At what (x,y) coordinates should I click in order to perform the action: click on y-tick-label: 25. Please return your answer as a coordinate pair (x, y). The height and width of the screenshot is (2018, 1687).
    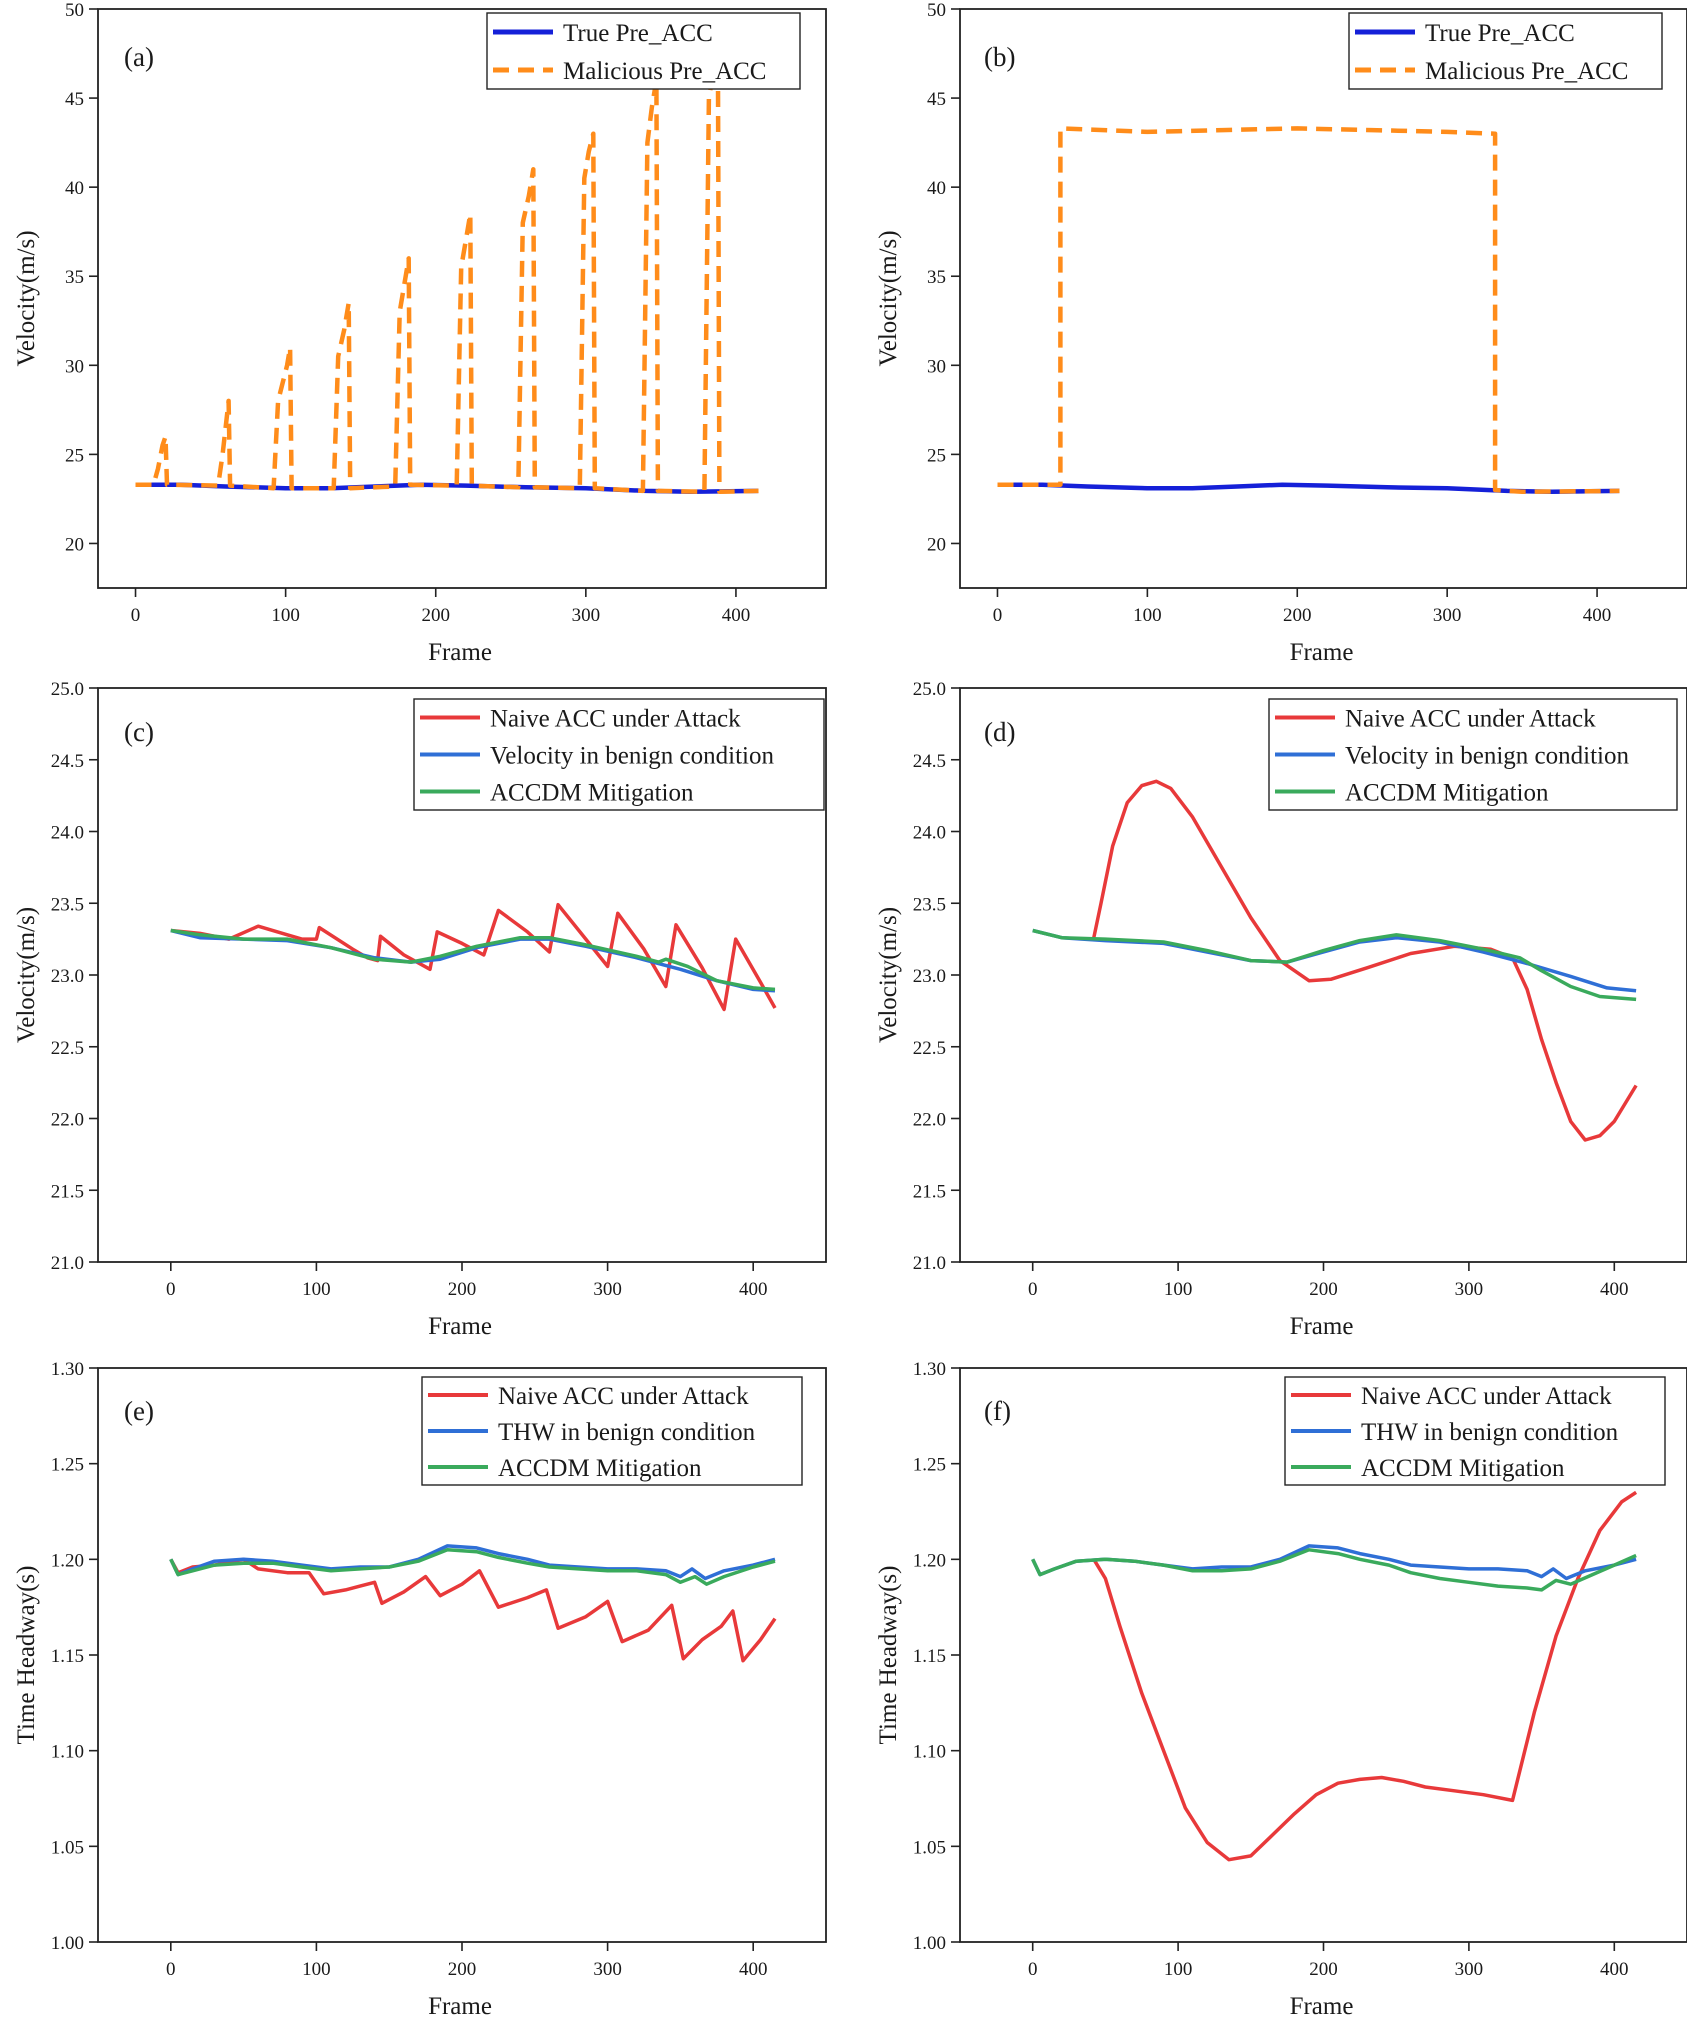
    Looking at the image, I should click on (74, 455).